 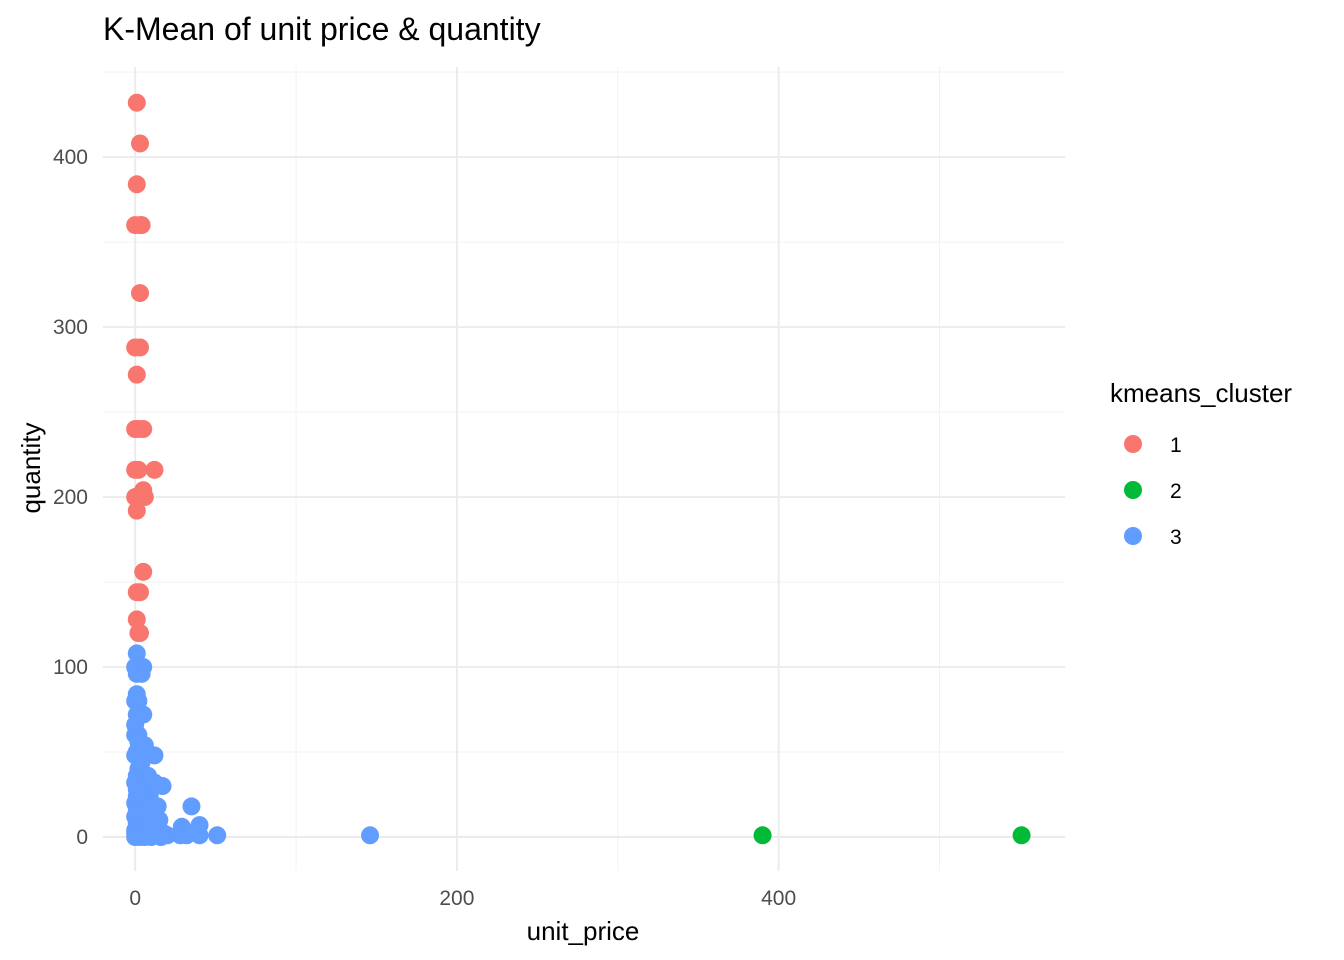 I want to click on y-axis-ticks: 0 100 200 300 400, so click(x=70, y=497).